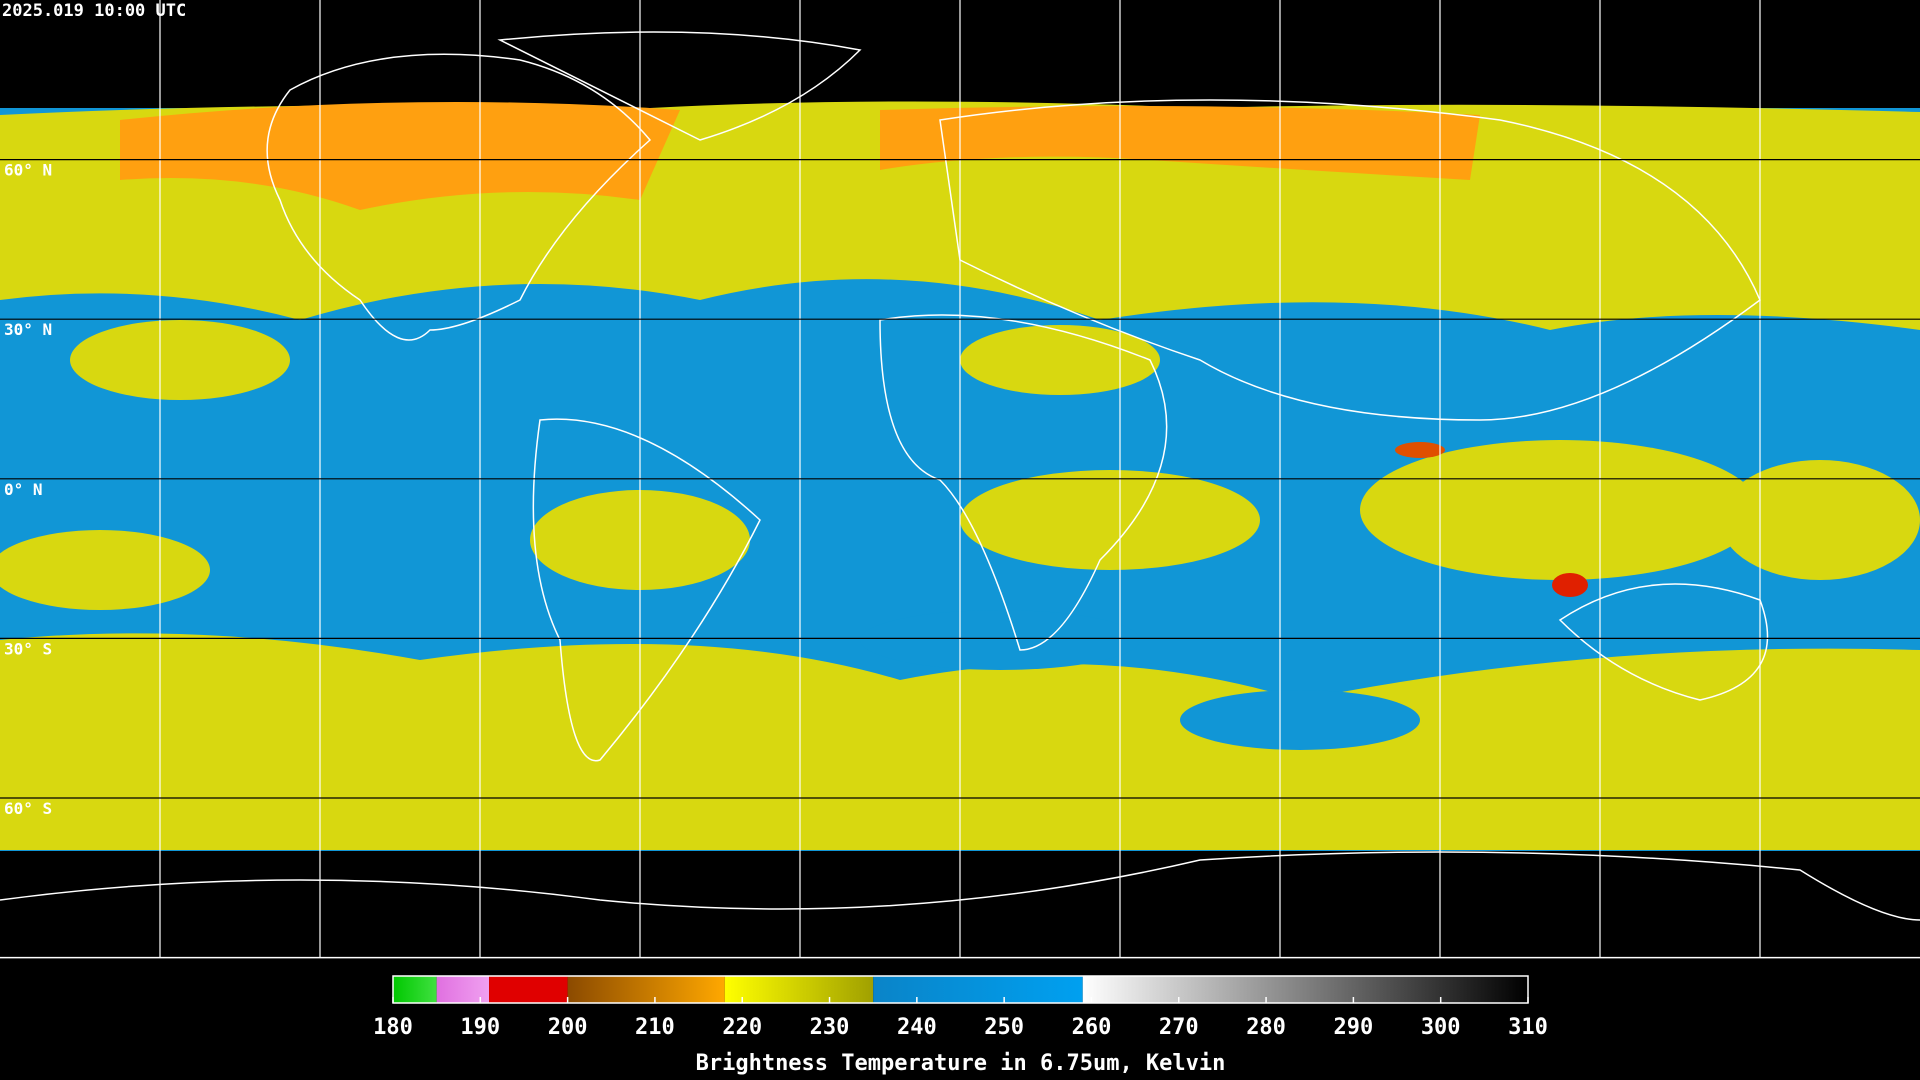 The height and width of the screenshot is (1080, 1920). What do you see at coordinates (1092, 1027) in the screenshot?
I see `colorbar-tick-label: 260` at bounding box center [1092, 1027].